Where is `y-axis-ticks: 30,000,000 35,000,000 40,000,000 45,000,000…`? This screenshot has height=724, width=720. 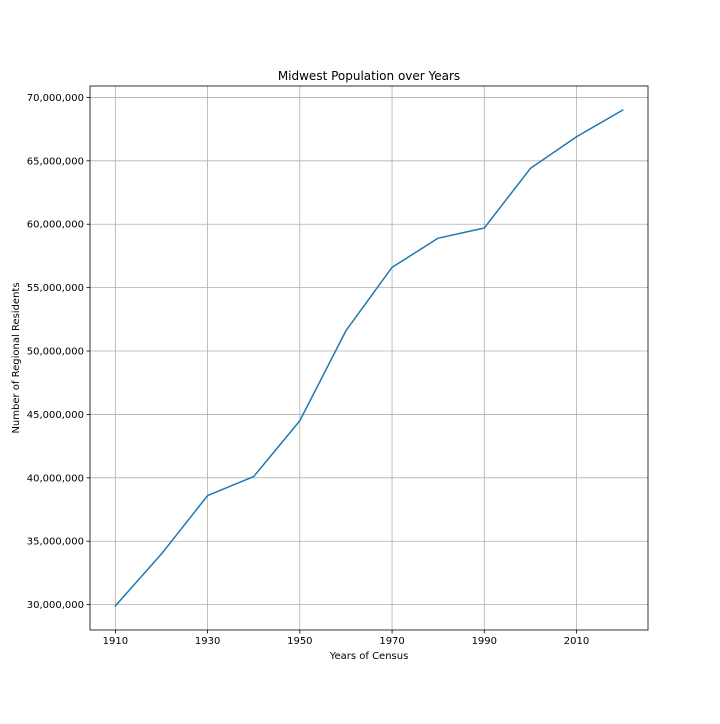
y-axis-ticks: 30,000,000 35,000,000 40,000,000 45,000,000… is located at coordinates (58, 352).